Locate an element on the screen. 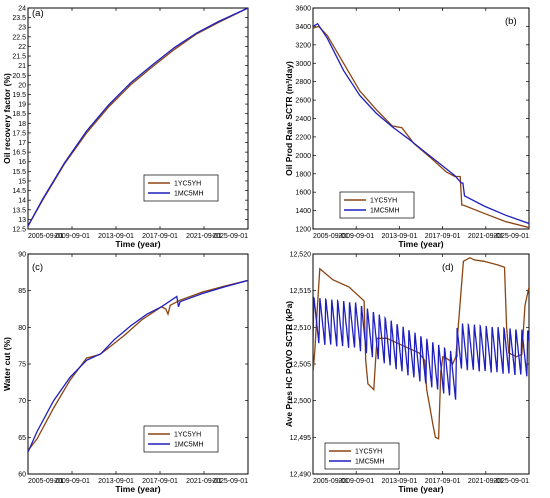 This screenshot has width=550, height=498. y-tick-label: 3400 is located at coordinates (303, 27).